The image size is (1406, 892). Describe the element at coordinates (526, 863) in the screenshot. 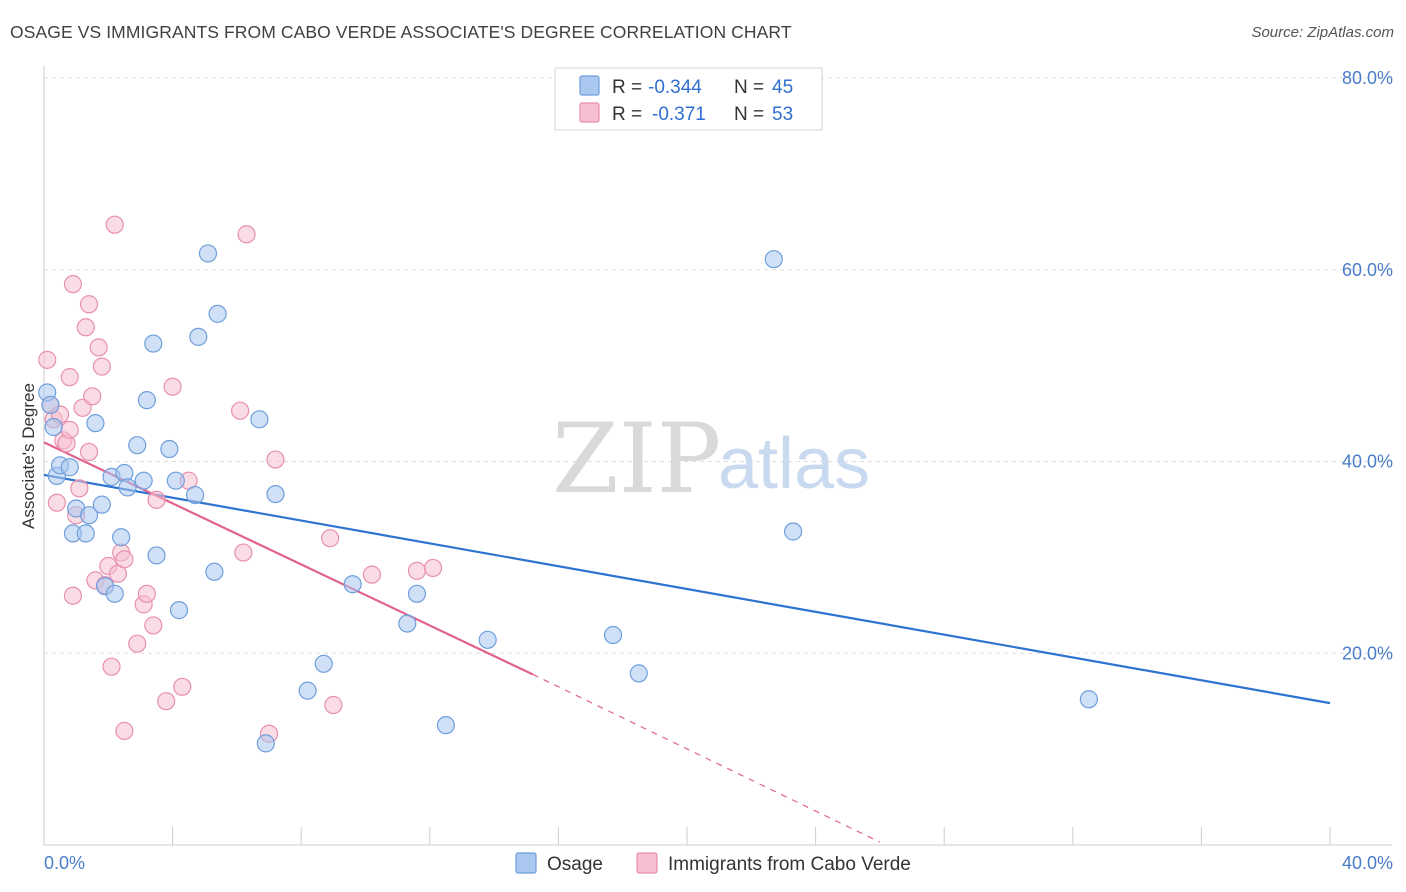

I see `legend-swatch-osage-bottom` at that location.